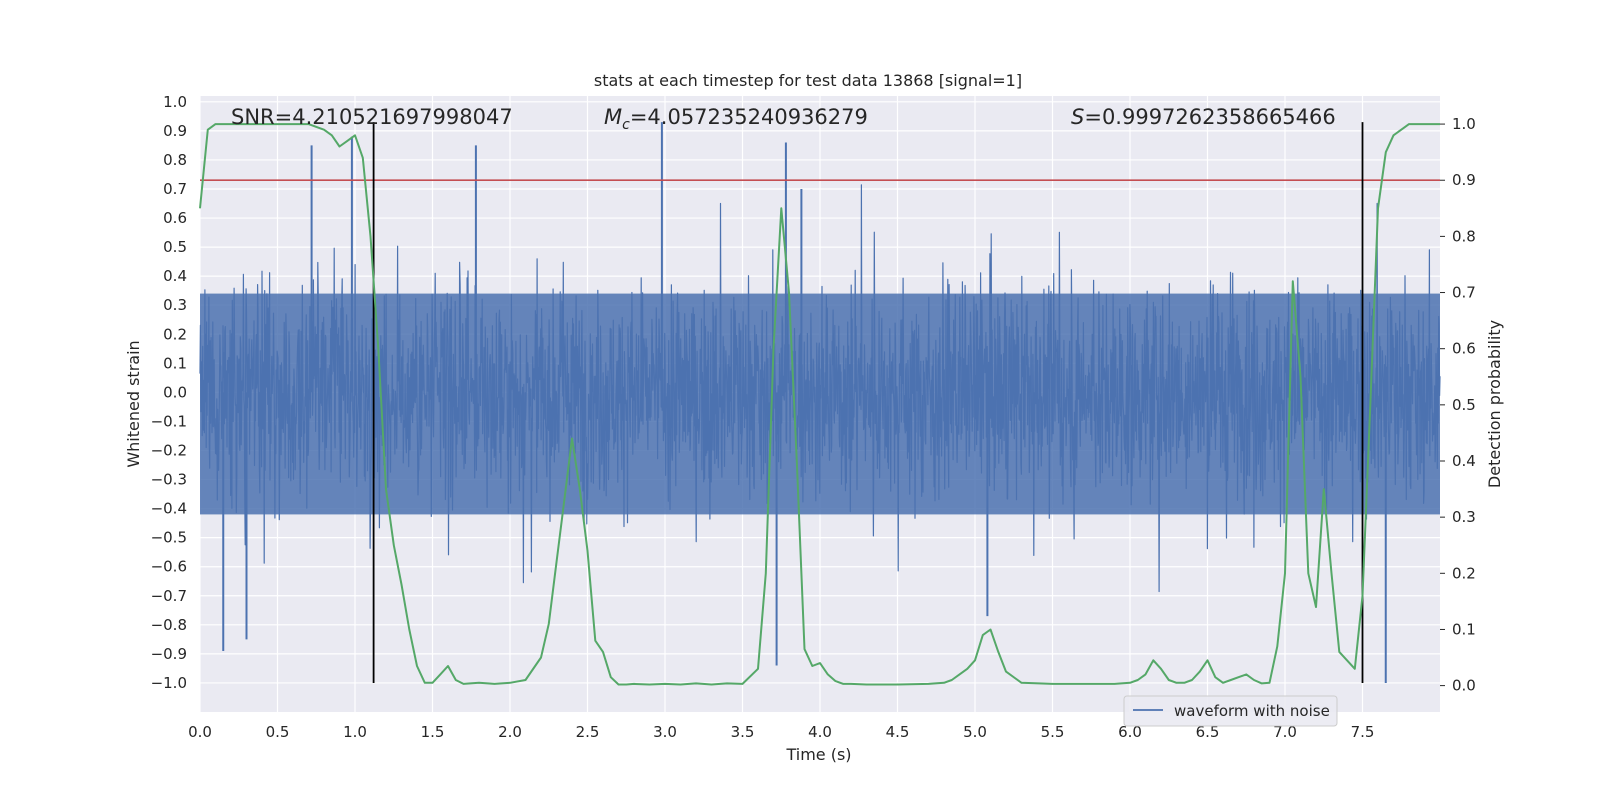 This screenshot has width=1600, height=800. What do you see at coordinates (975, 732) in the screenshot?
I see `x-tick-label: 5.0` at bounding box center [975, 732].